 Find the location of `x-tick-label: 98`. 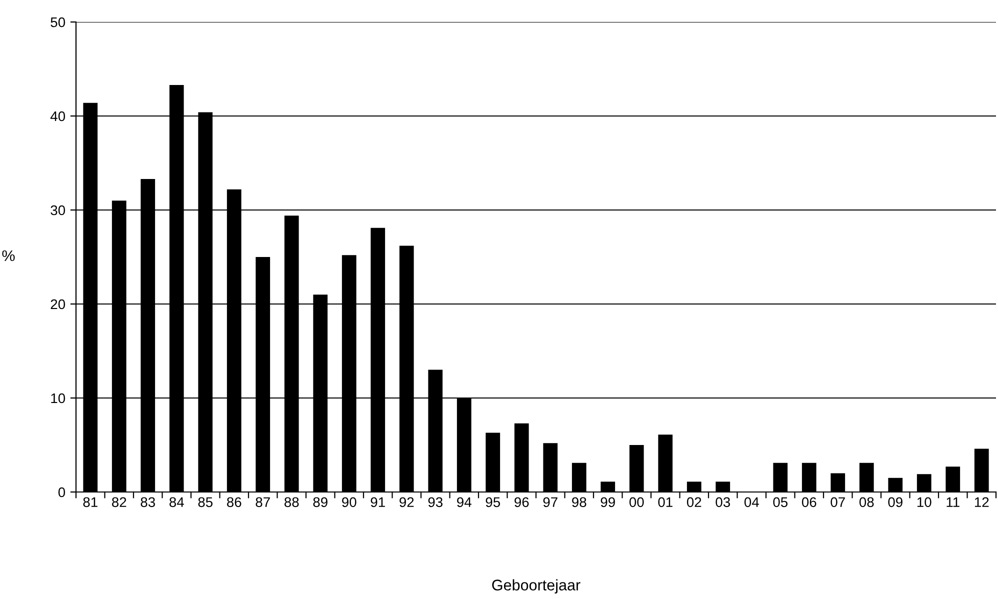

x-tick-label: 98 is located at coordinates (579, 502).